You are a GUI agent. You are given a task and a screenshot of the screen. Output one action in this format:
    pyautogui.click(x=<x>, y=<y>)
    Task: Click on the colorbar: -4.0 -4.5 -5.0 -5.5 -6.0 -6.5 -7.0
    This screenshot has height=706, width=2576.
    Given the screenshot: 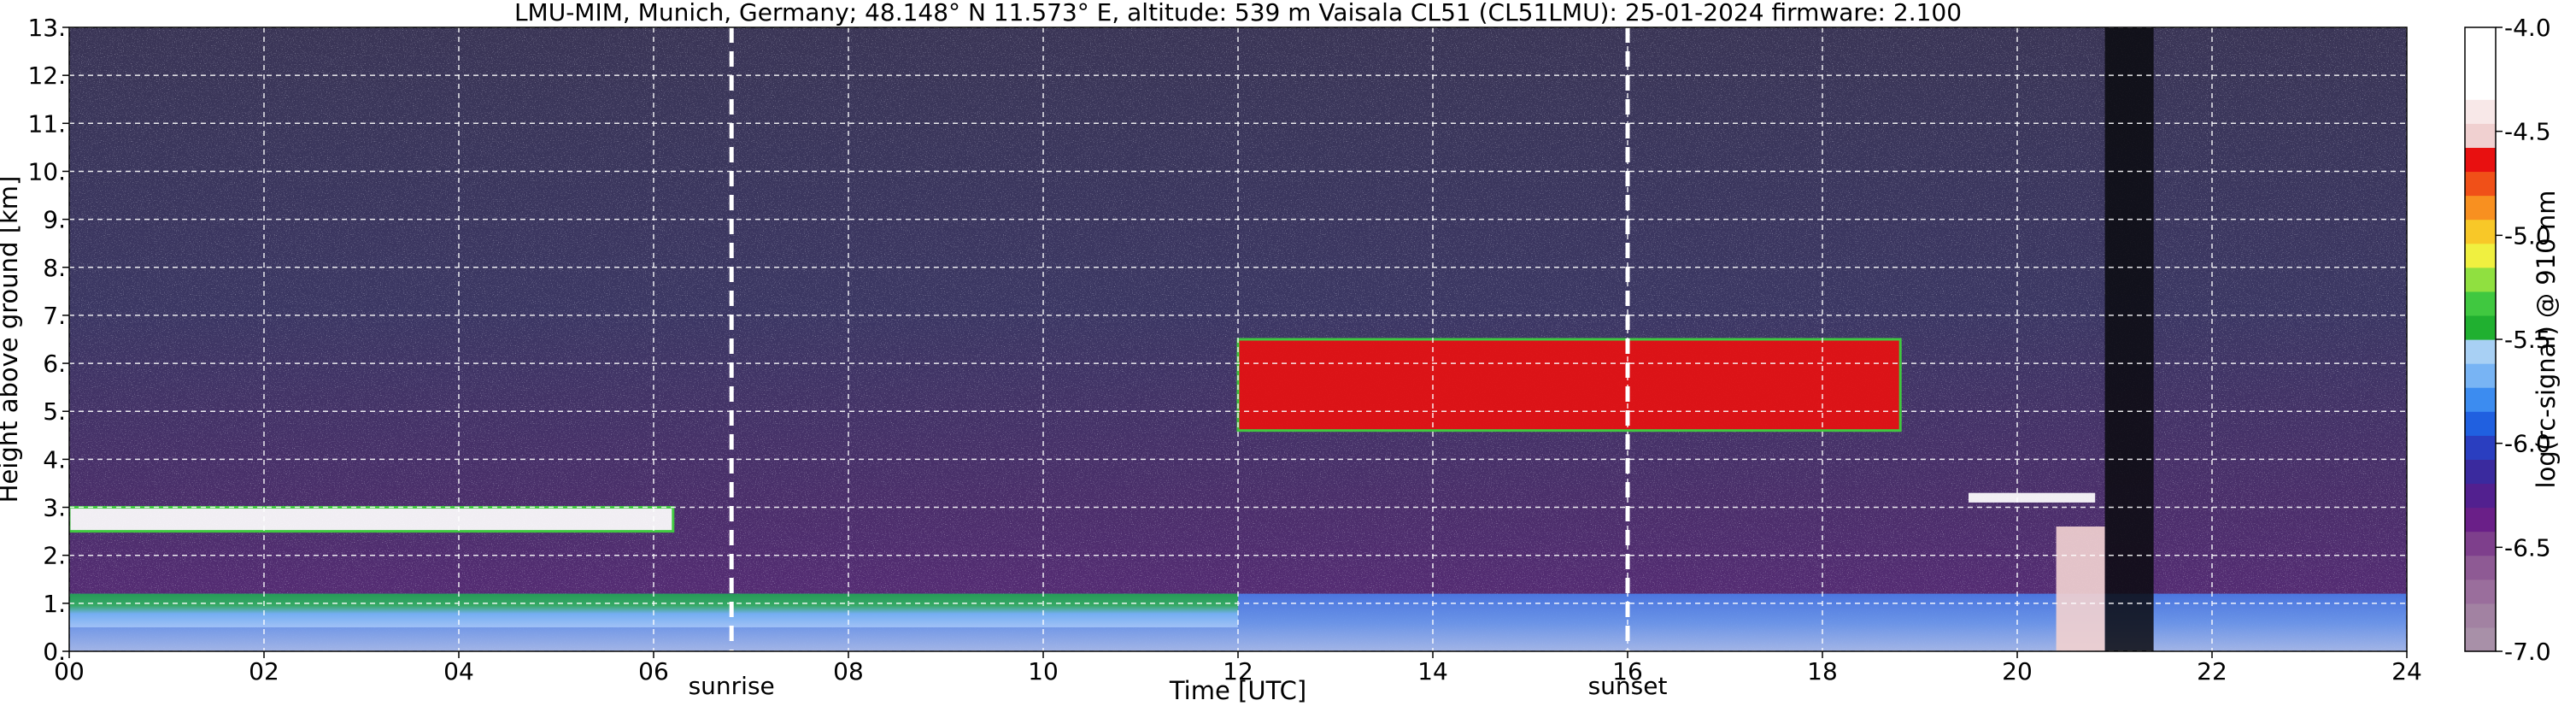 What is the action you would take?
    pyautogui.click(x=2507, y=340)
    